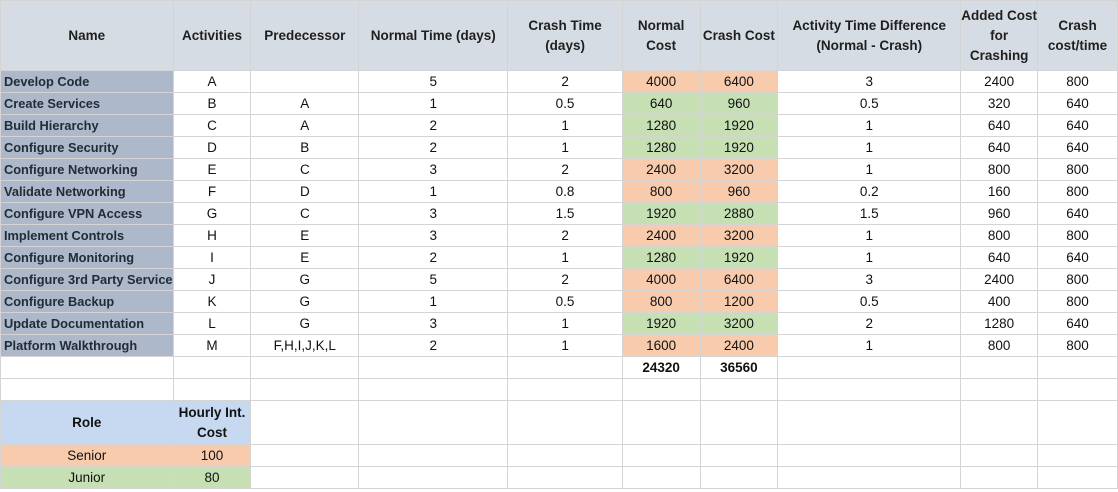 The image size is (1118, 492). I want to click on rates-header-role: Role, so click(87, 422).